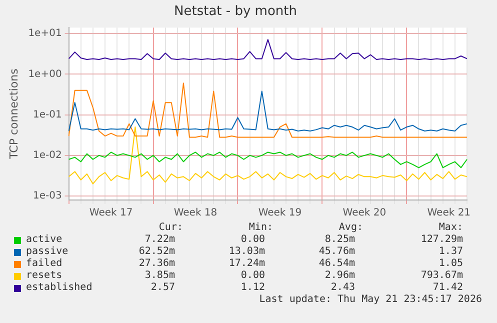 This screenshot has height=323, width=497. Describe the element at coordinates (350, 228) in the screenshot. I see `text: Avg:` at that location.